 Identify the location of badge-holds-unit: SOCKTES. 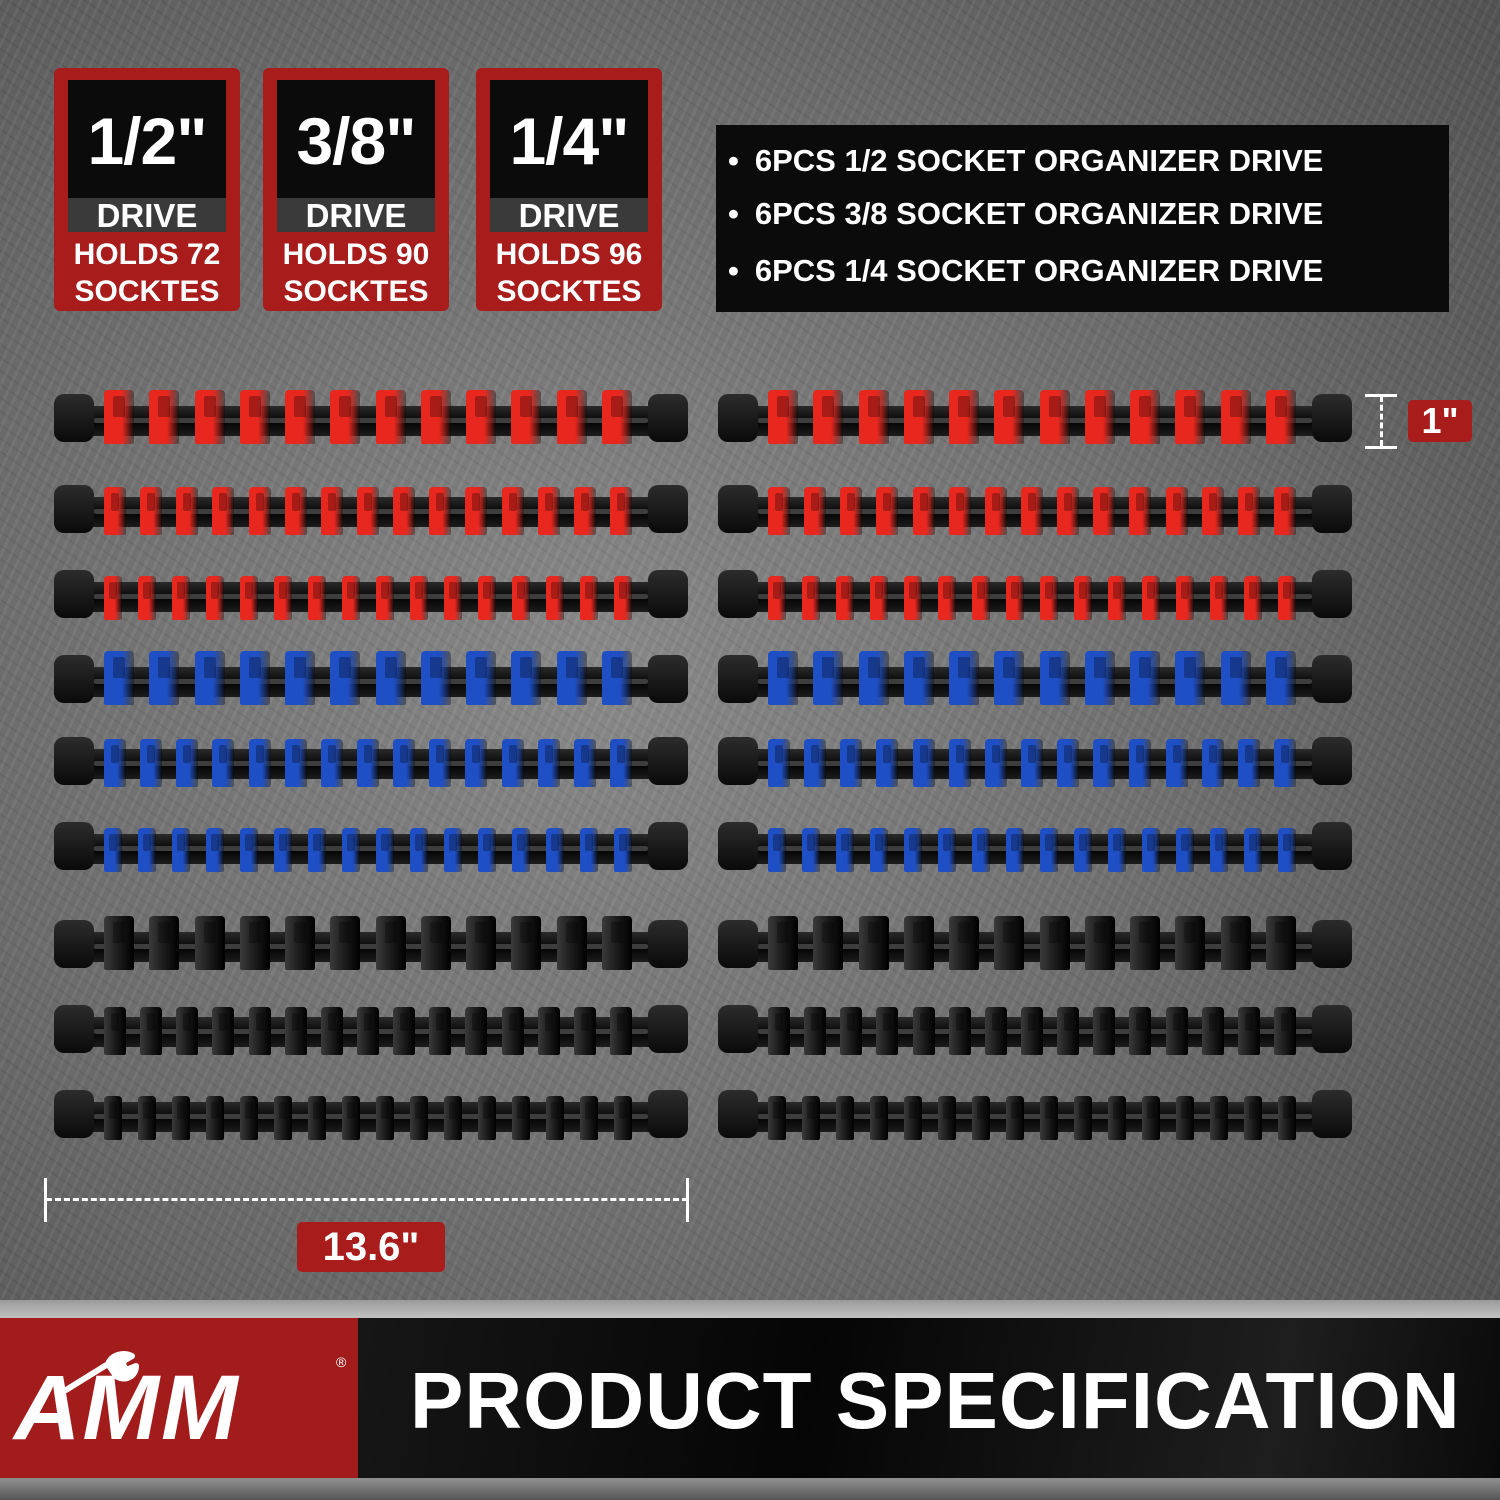
(356, 291).